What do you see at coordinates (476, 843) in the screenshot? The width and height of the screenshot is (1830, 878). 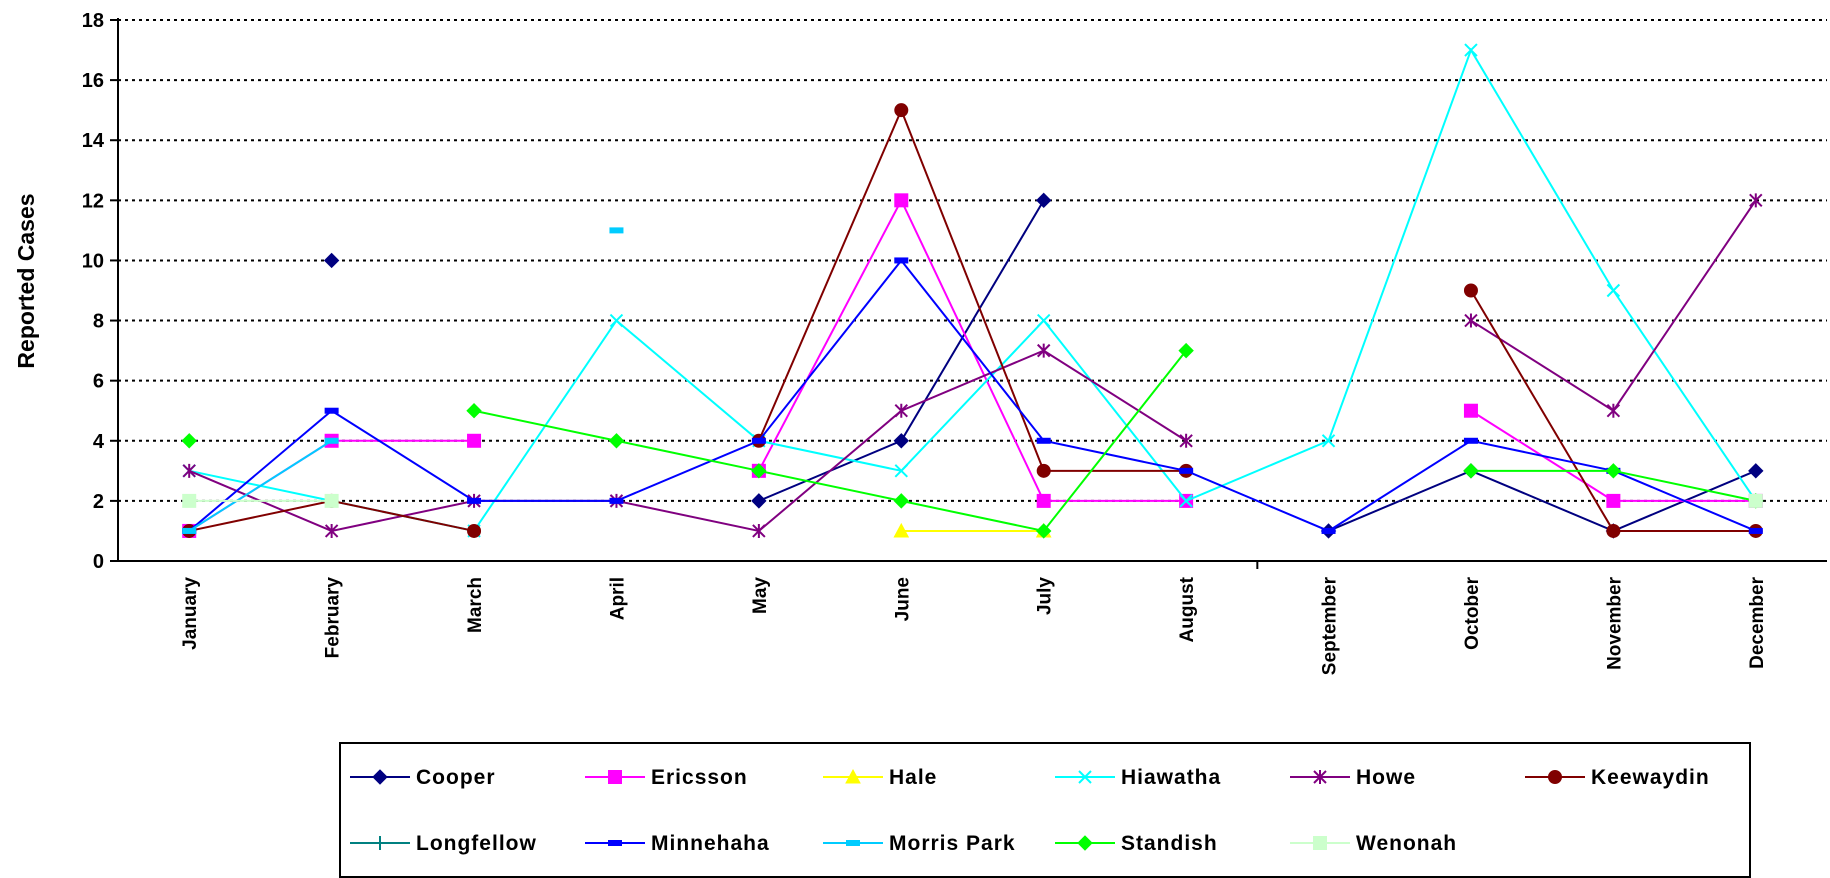 I see `legend-label: Longfellow` at bounding box center [476, 843].